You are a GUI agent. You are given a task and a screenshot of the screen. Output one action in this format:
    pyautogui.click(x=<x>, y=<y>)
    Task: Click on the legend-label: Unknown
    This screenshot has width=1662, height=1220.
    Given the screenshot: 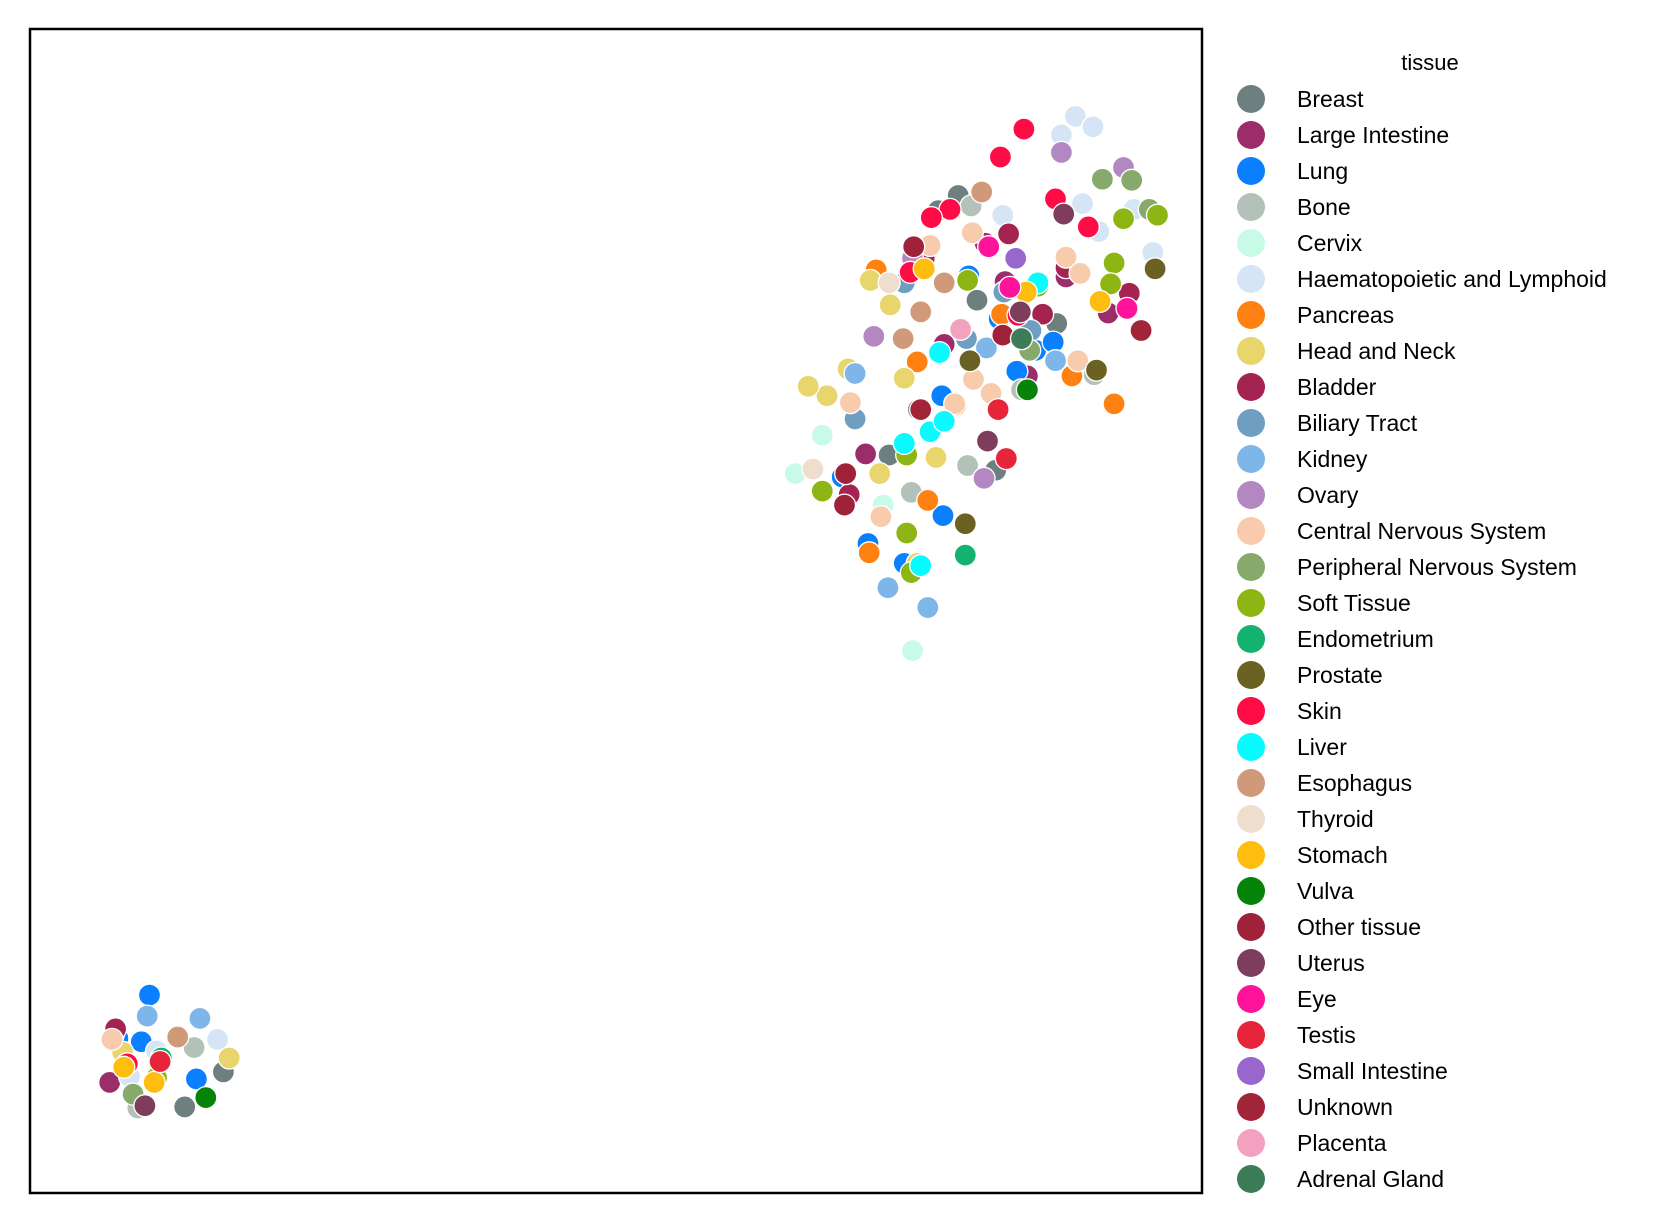 What is the action you would take?
    pyautogui.click(x=1345, y=1107)
    